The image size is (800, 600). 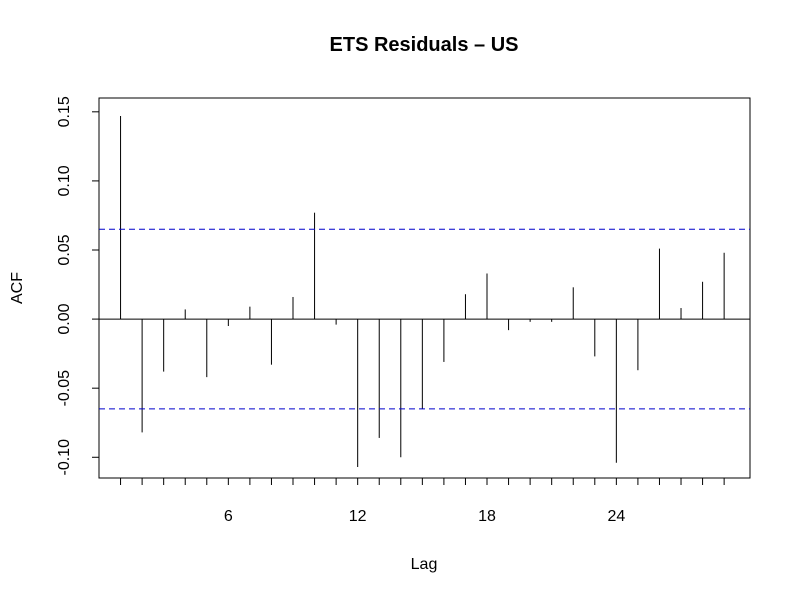 What do you see at coordinates (424, 564) in the screenshot?
I see `x-axis-label: Lag` at bounding box center [424, 564].